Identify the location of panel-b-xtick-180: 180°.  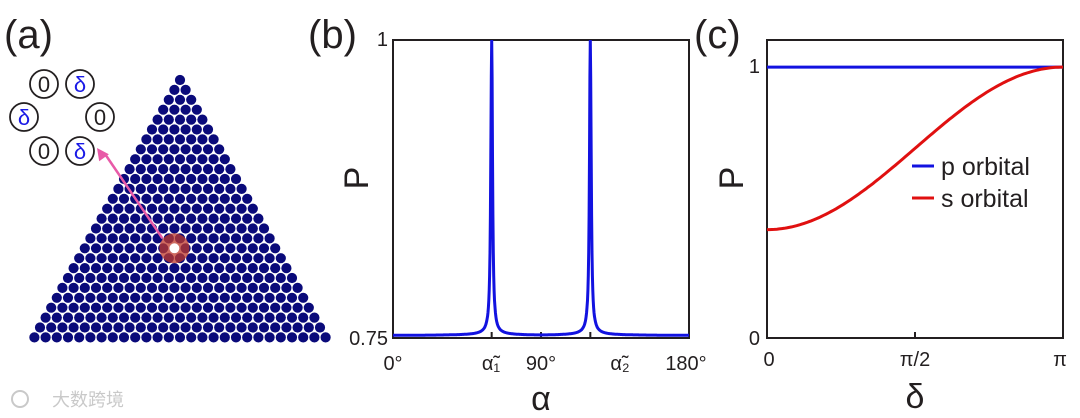
(685, 364).